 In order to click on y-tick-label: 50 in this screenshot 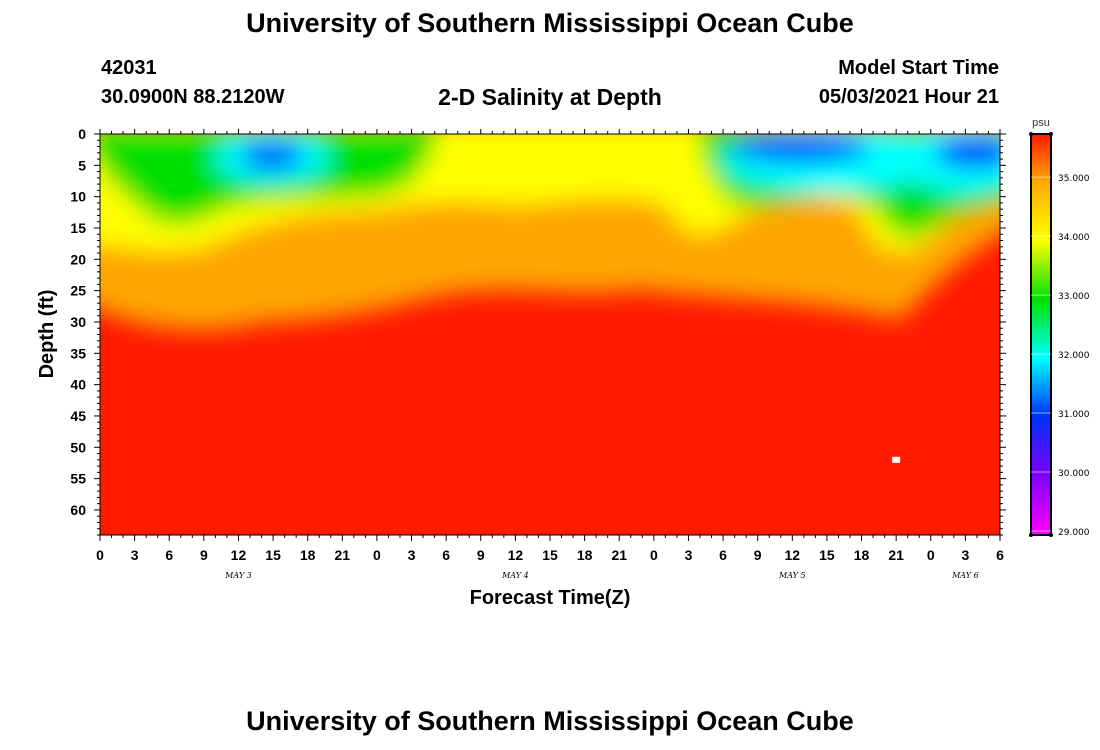, I will do `click(78, 447)`.